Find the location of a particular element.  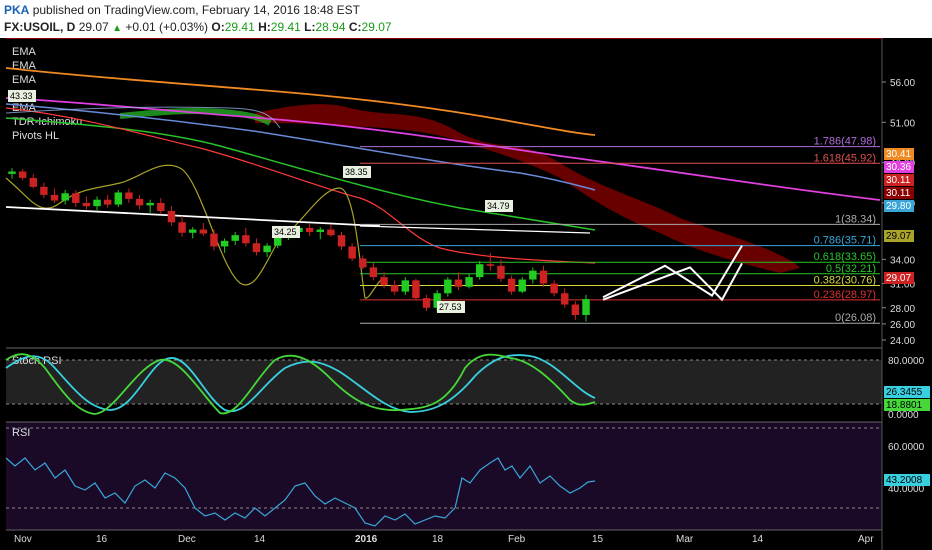

ema-blue-line is located at coordinates (300, 147).